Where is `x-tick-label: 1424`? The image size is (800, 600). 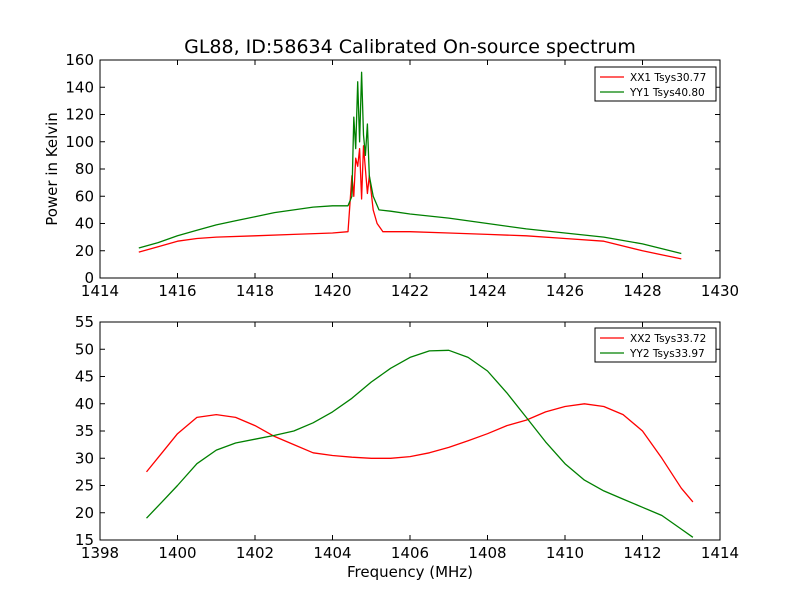
x-tick-label: 1424 is located at coordinates (487, 291).